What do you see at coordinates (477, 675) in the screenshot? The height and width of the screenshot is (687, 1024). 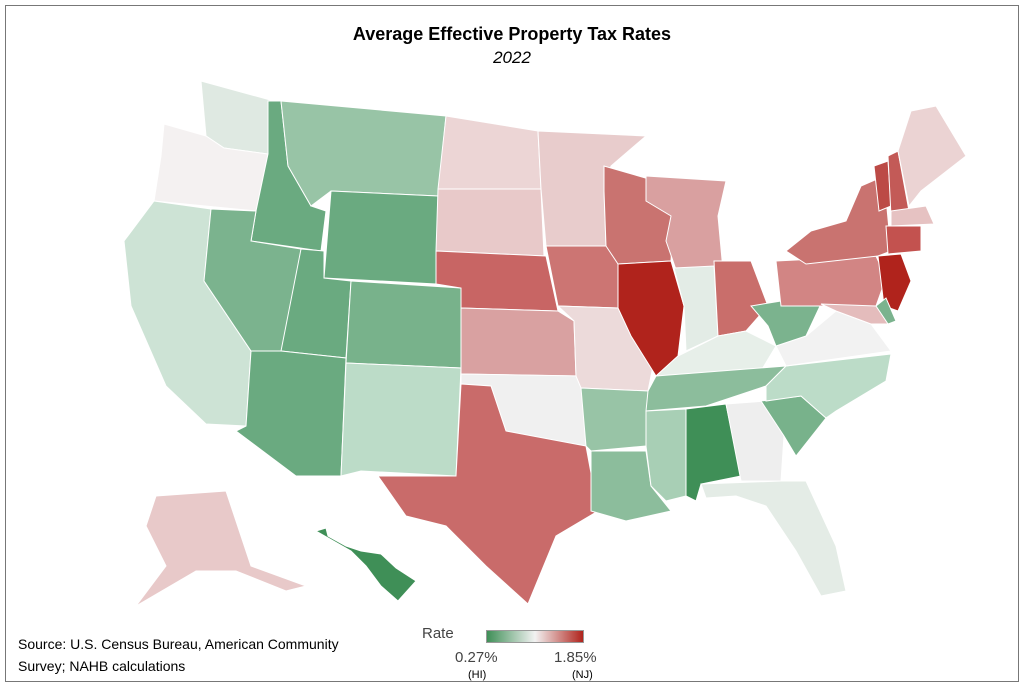 I see `legend-min-state: (HI)` at bounding box center [477, 675].